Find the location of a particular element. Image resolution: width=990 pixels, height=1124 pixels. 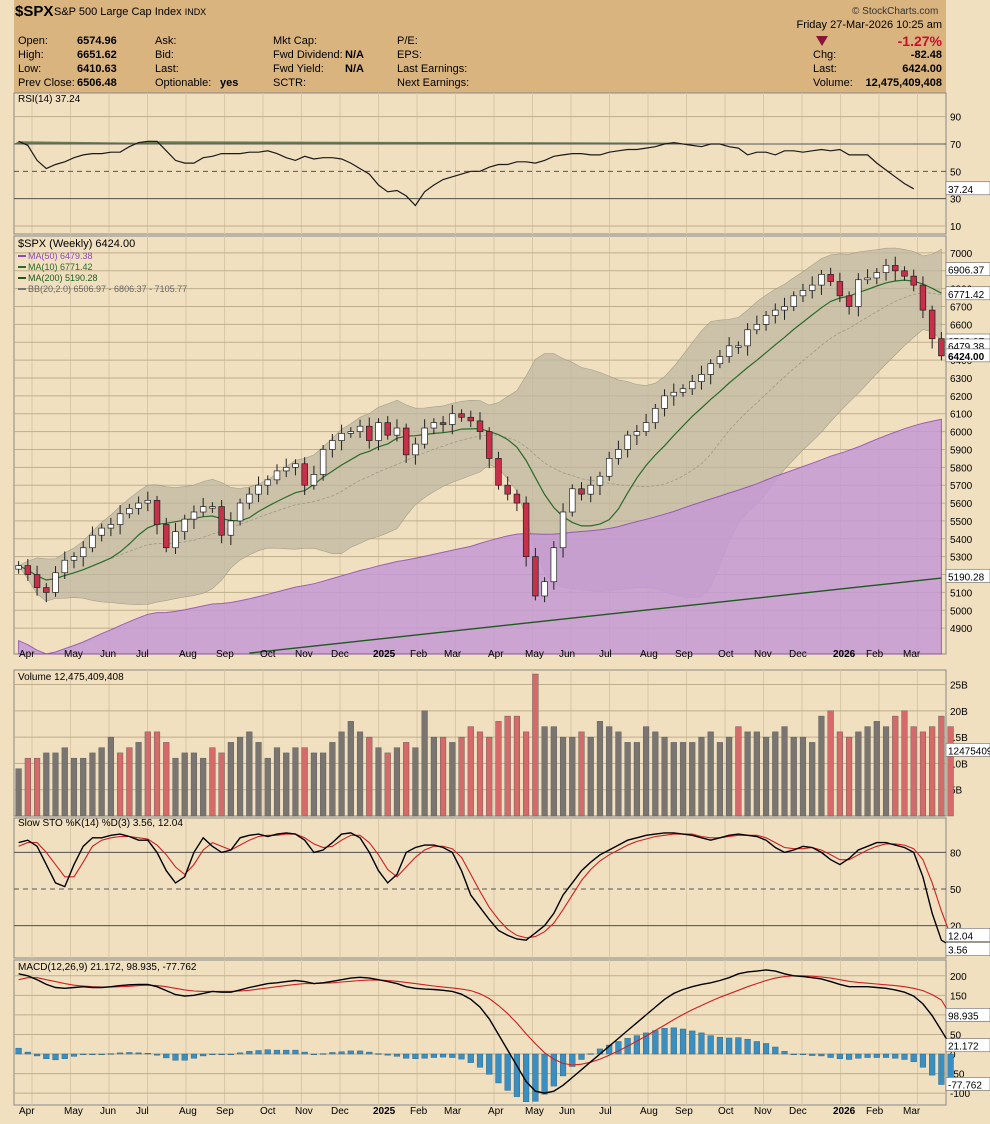

sto-tick-label: 50 is located at coordinates (956, 890).